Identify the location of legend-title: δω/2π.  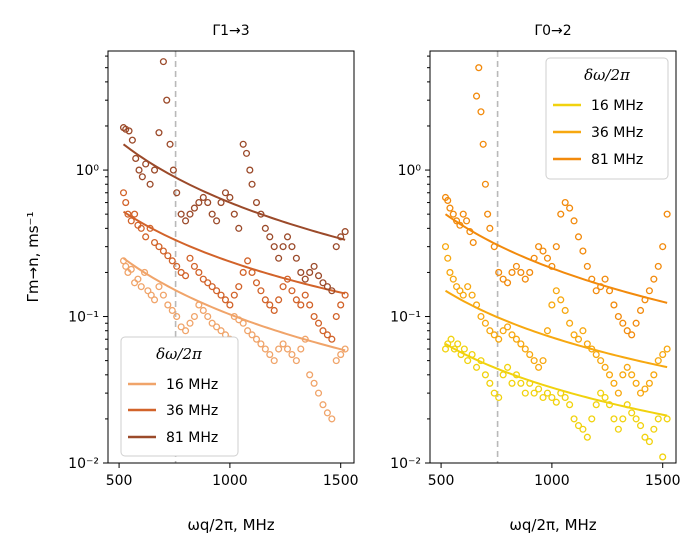
(607, 75).